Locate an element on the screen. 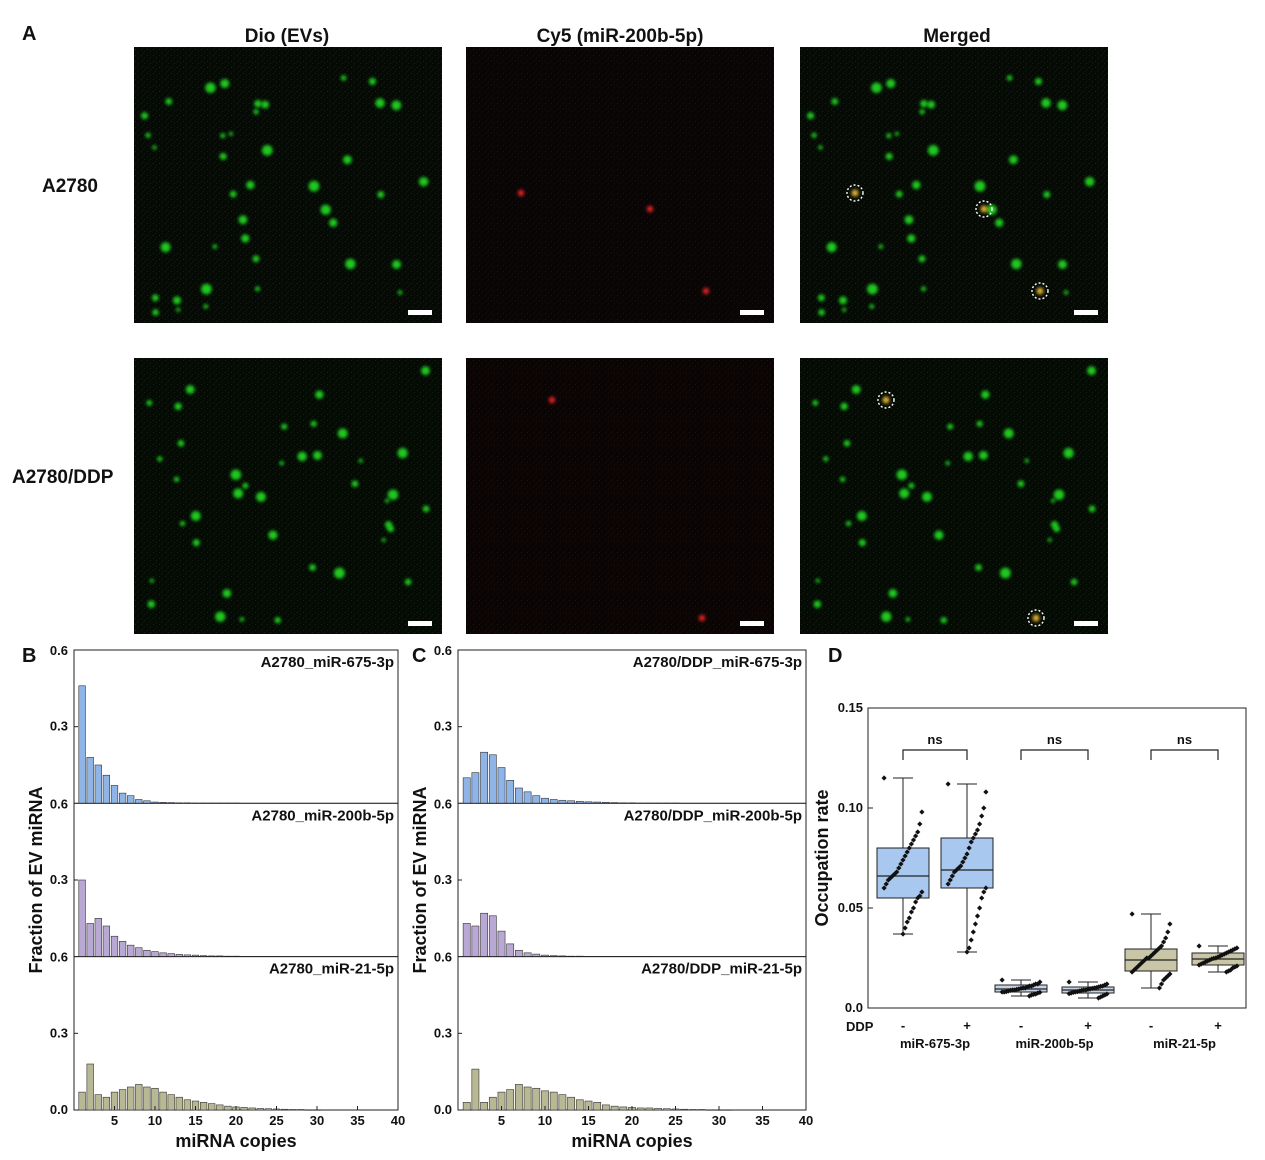 The width and height of the screenshot is (1265, 1160). micro-image-r0-c0 is located at coordinates (288, 185).